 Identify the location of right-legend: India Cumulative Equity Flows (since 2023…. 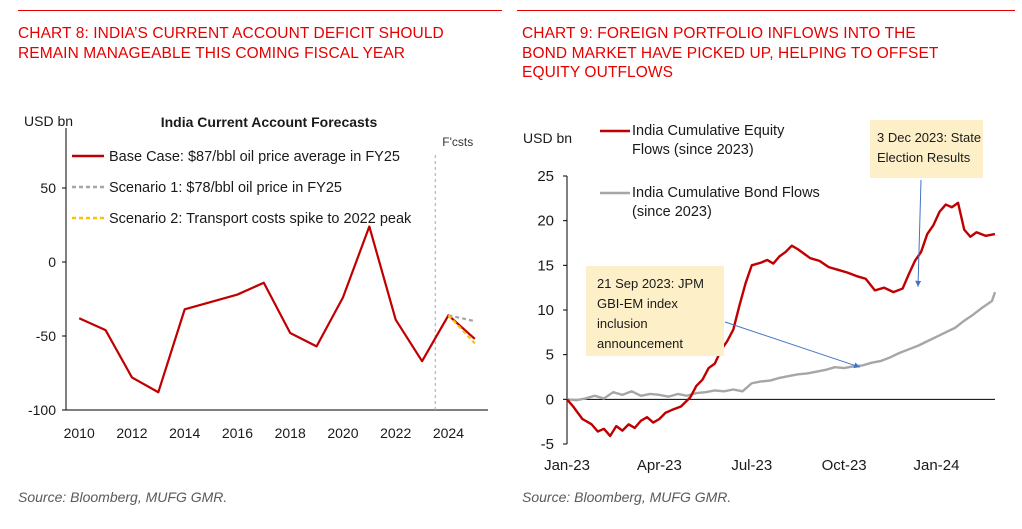
(710, 171).